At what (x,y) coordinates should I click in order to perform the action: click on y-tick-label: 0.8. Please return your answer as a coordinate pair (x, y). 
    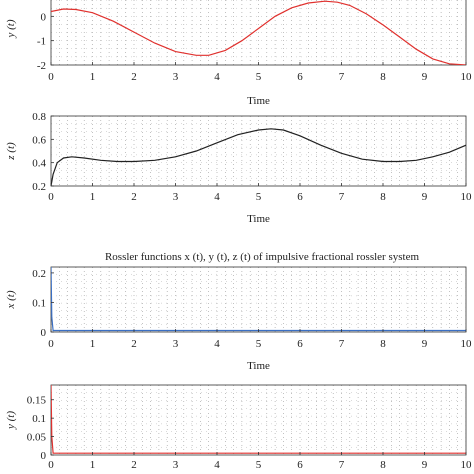
    Looking at the image, I should click on (39, 117).